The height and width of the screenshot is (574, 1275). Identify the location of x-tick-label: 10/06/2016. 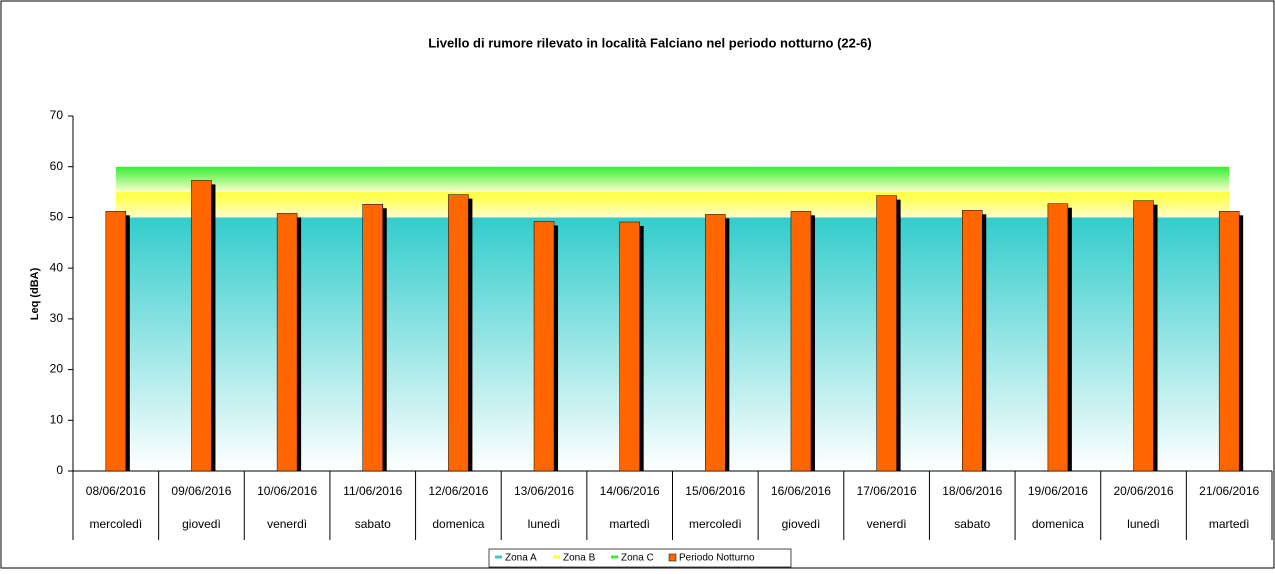
(287, 491).